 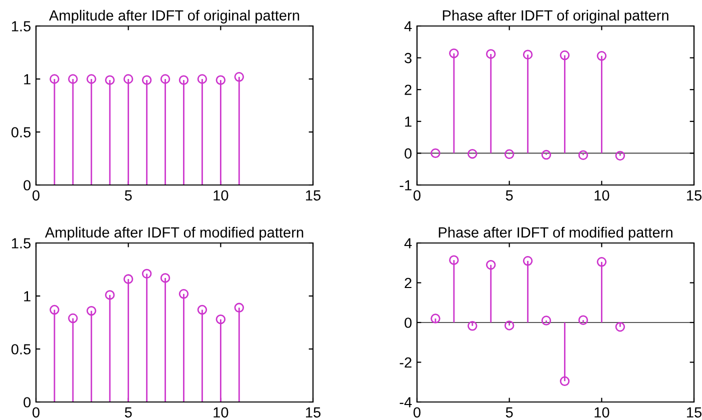 What do you see at coordinates (406, 185) in the screenshot?
I see `y-tick-label: -1` at bounding box center [406, 185].